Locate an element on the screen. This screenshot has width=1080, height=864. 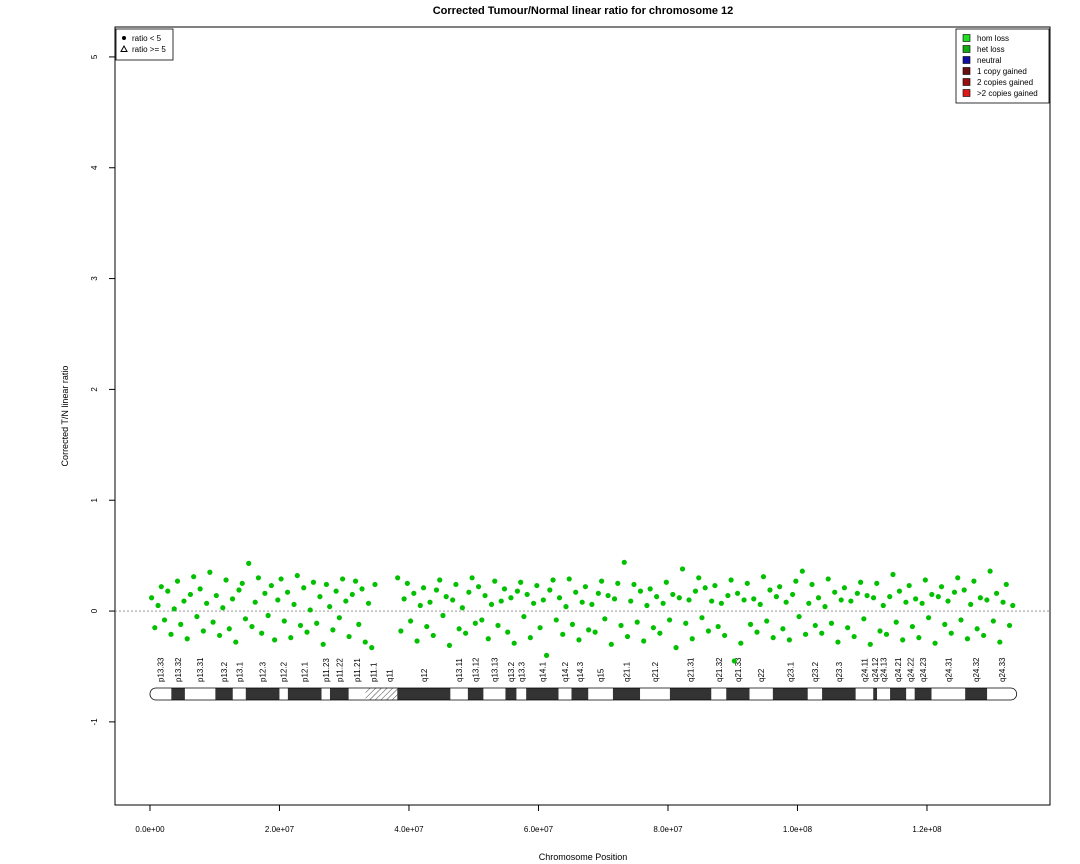
x-tick-label: 2.0e+07 is located at coordinates (280, 829).